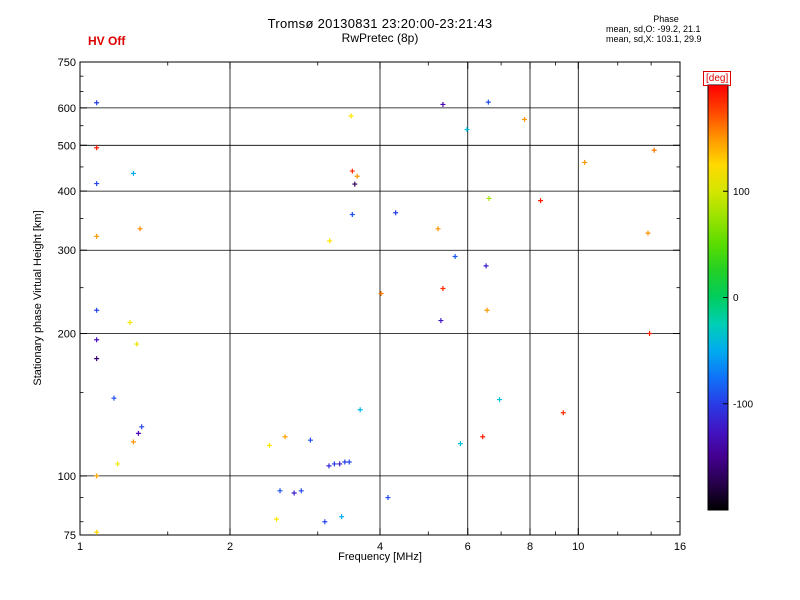  I want to click on colorbar-tick-label: 0, so click(736, 298).